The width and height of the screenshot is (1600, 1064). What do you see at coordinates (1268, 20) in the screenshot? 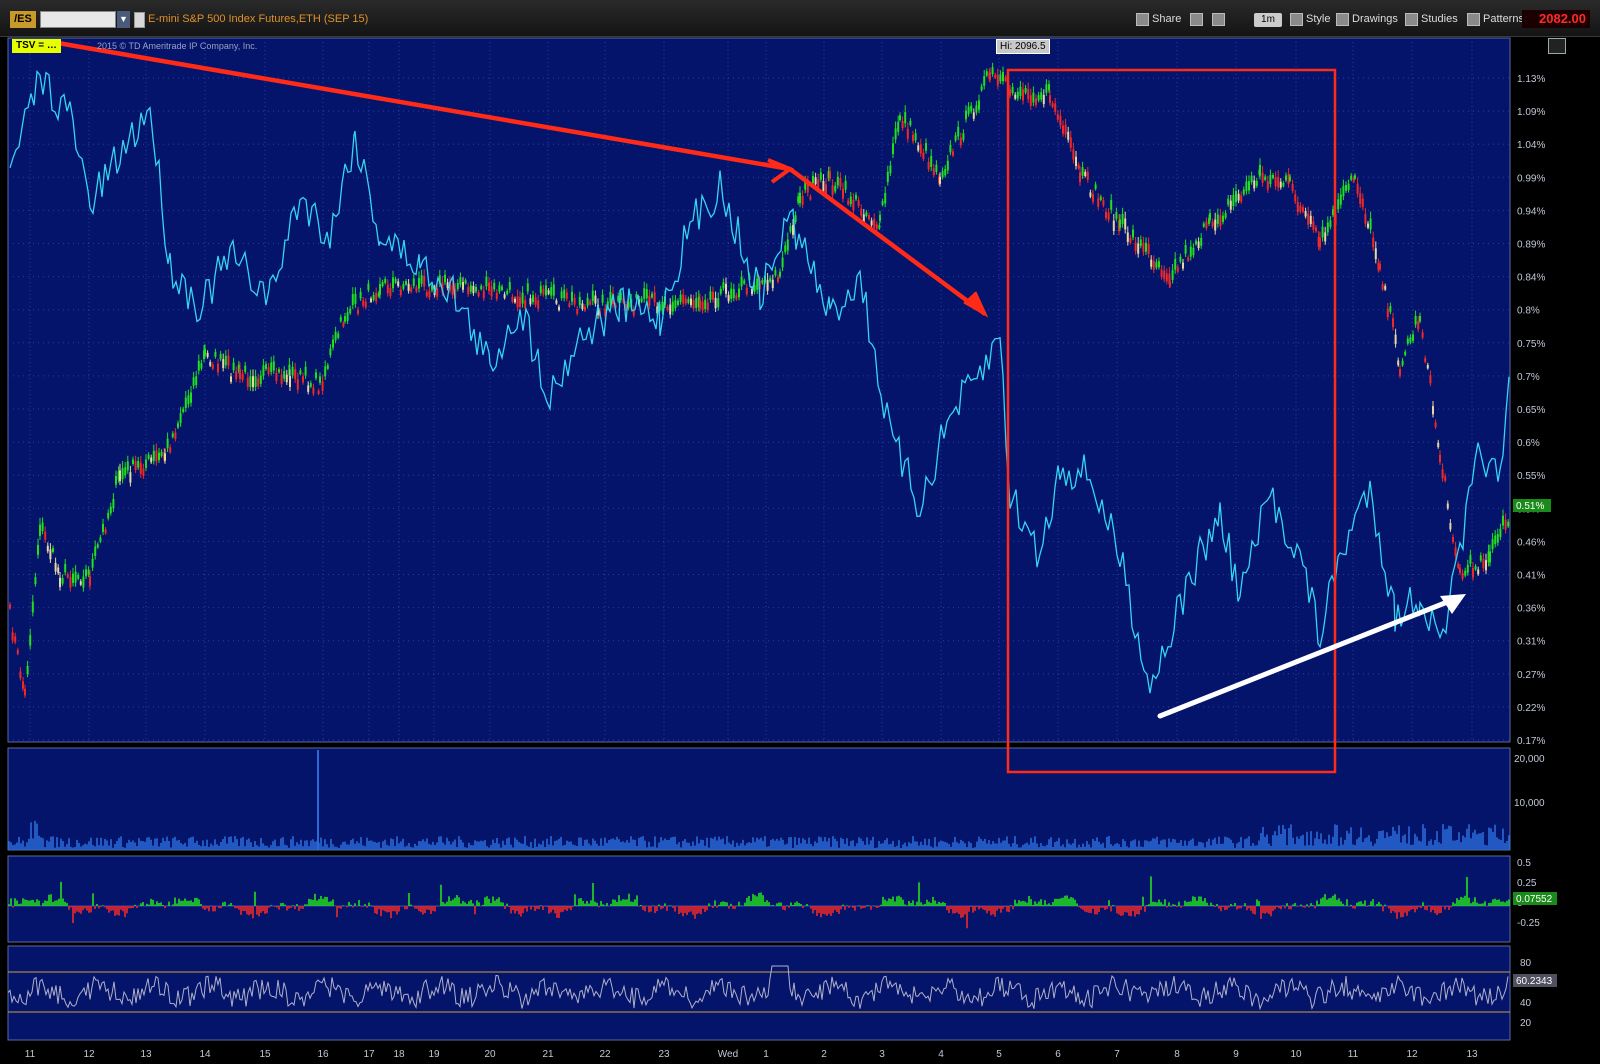
I see `aggregation-button: 1m` at bounding box center [1268, 20].